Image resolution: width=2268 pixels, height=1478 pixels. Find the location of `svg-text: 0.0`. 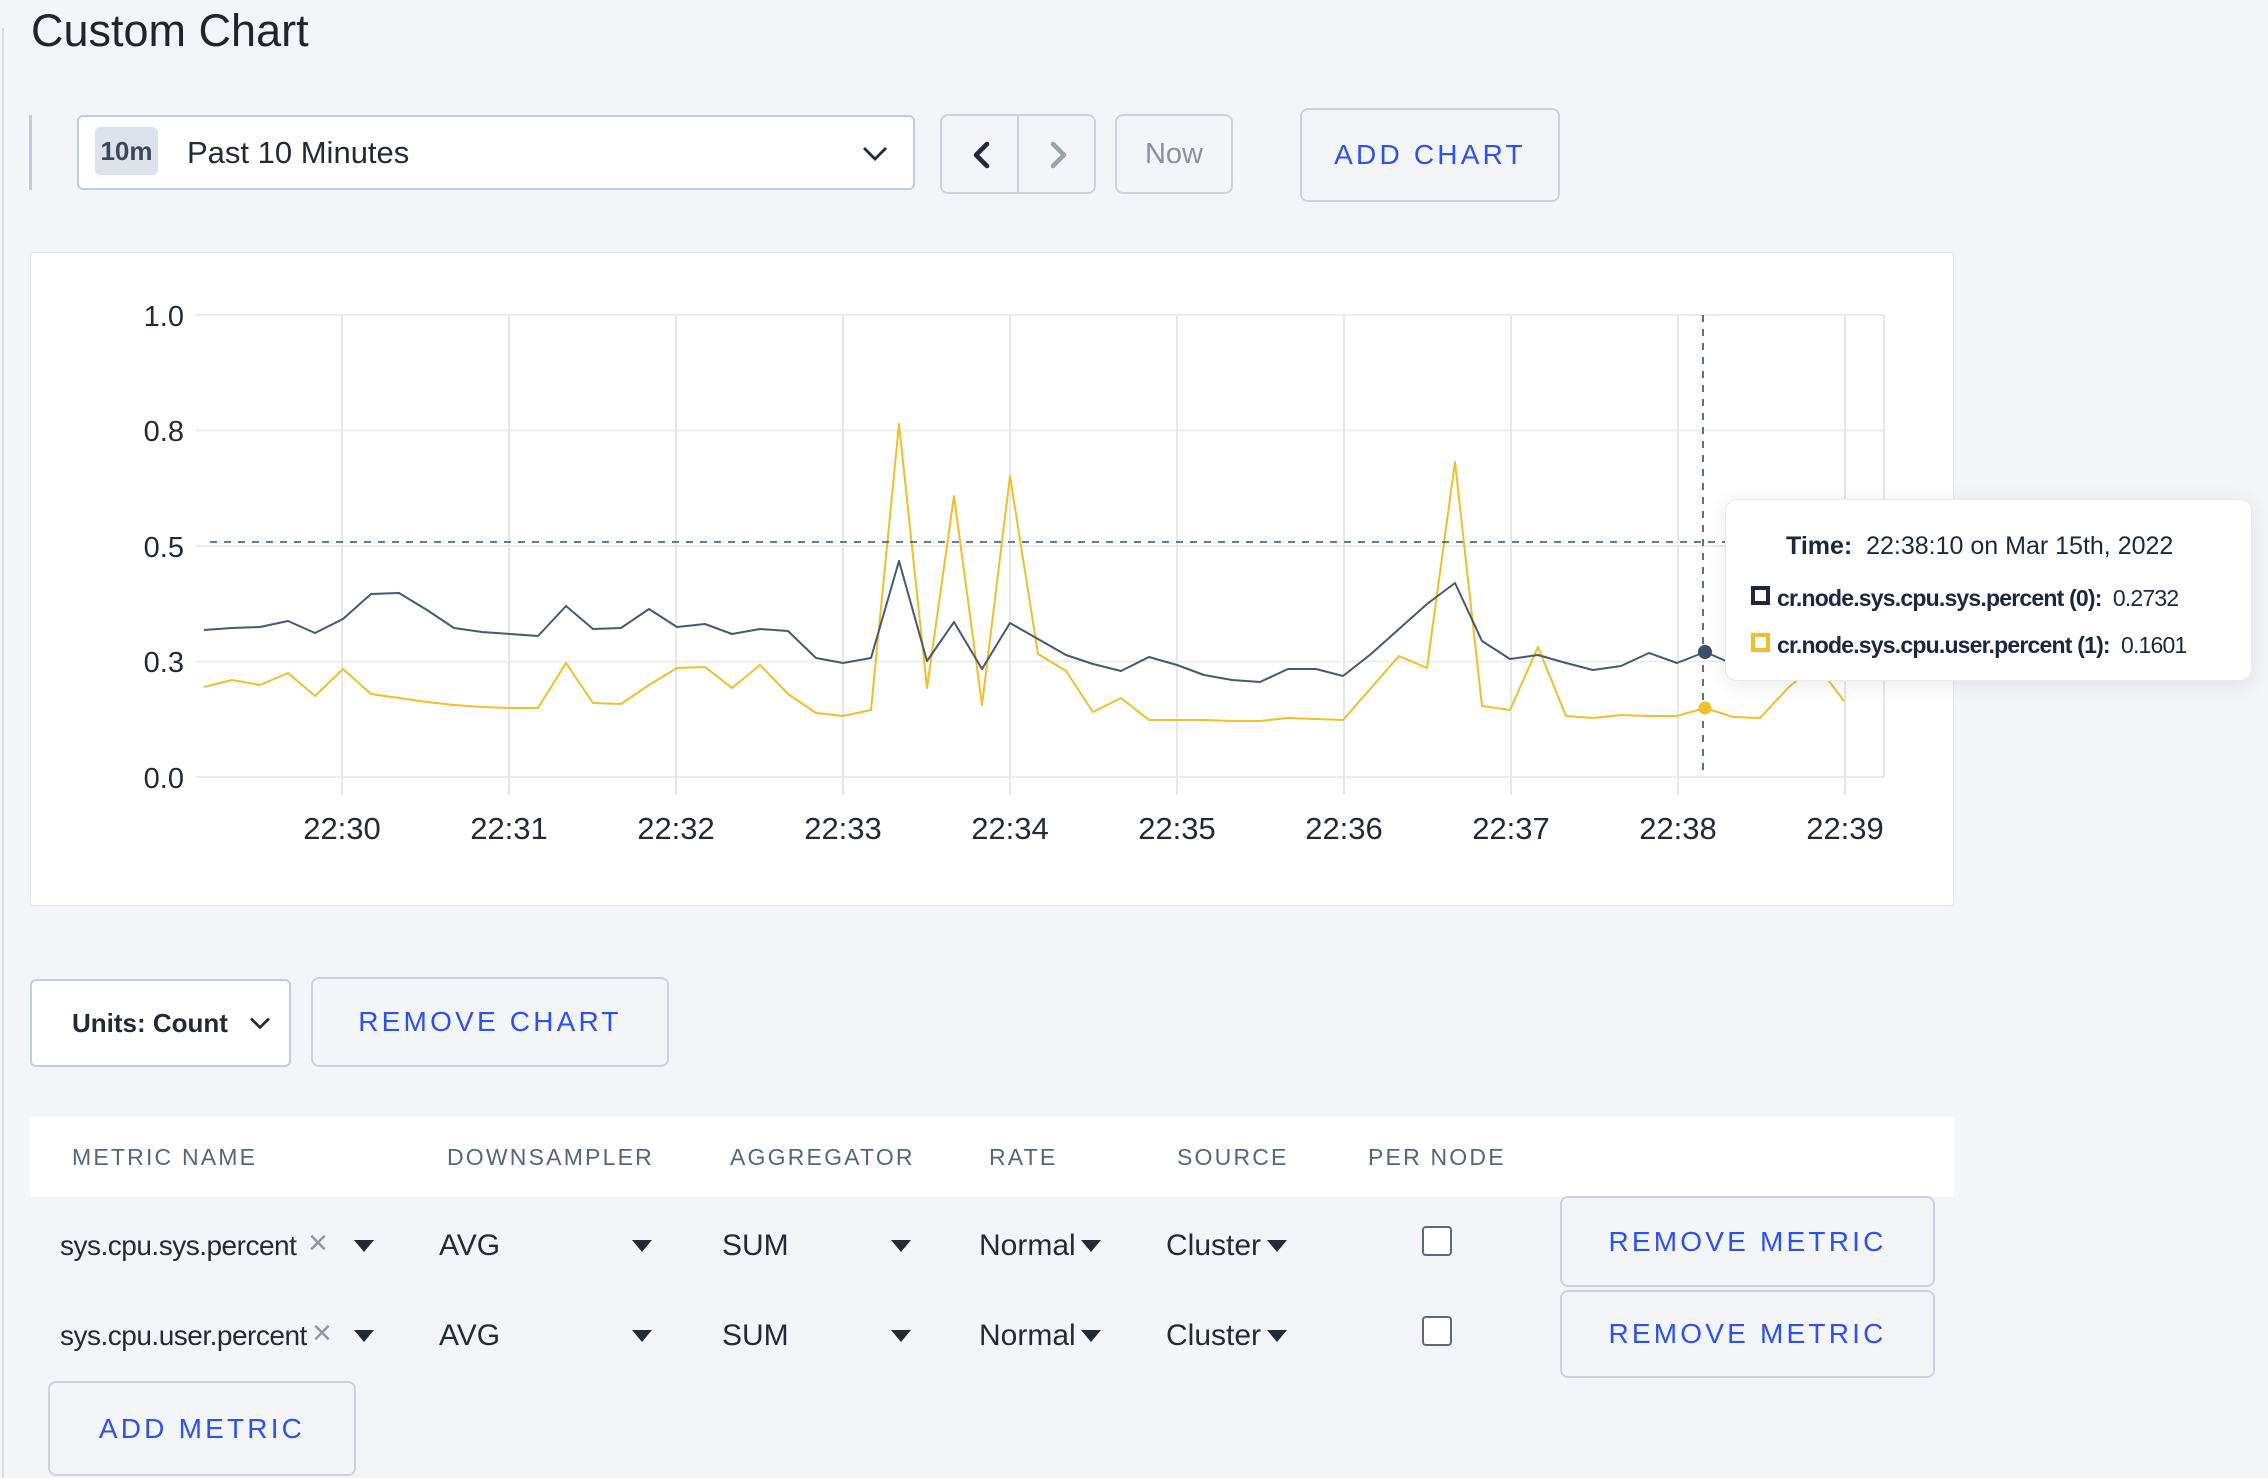

svg-text: 0.0 is located at coordinates (164, 779).